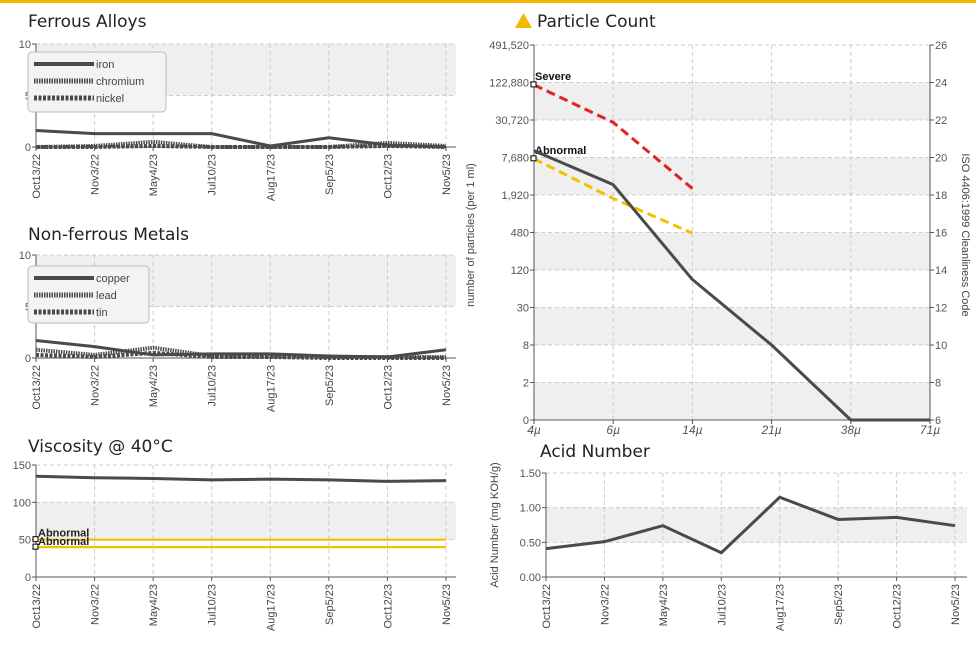 The image size is (976, 655). I want to click on ferrous-ytick-label: 10, so click(25, 45).